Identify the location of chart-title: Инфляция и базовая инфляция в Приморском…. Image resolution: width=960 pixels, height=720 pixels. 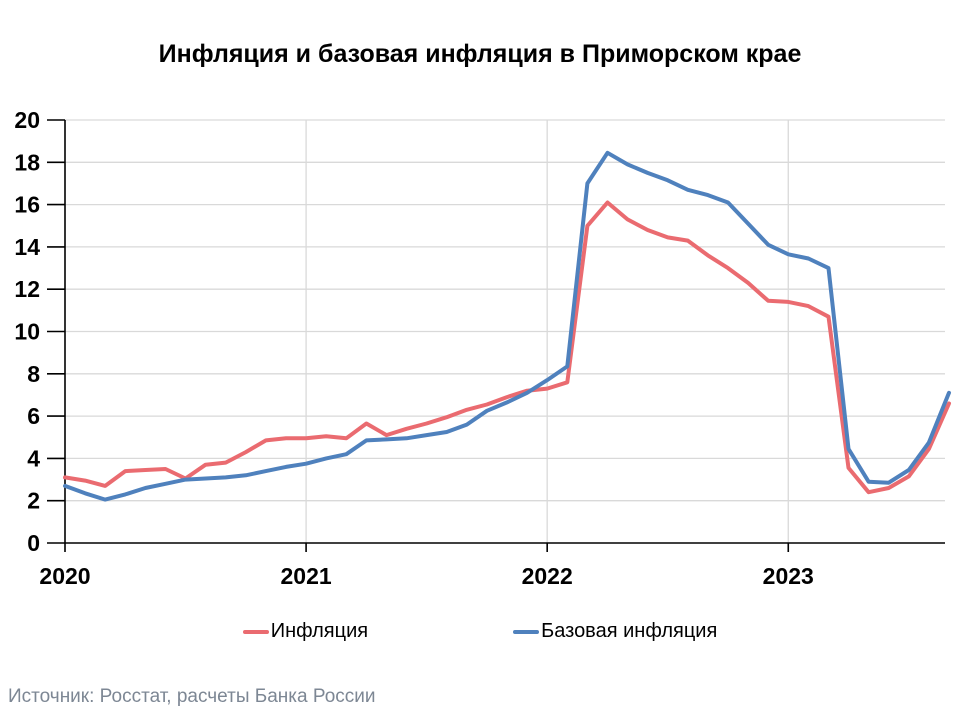
(480, 54).